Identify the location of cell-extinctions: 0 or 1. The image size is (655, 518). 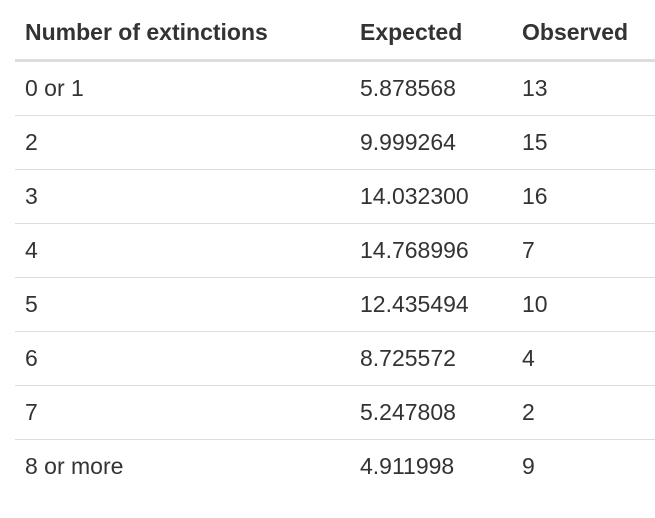
(182, 88).